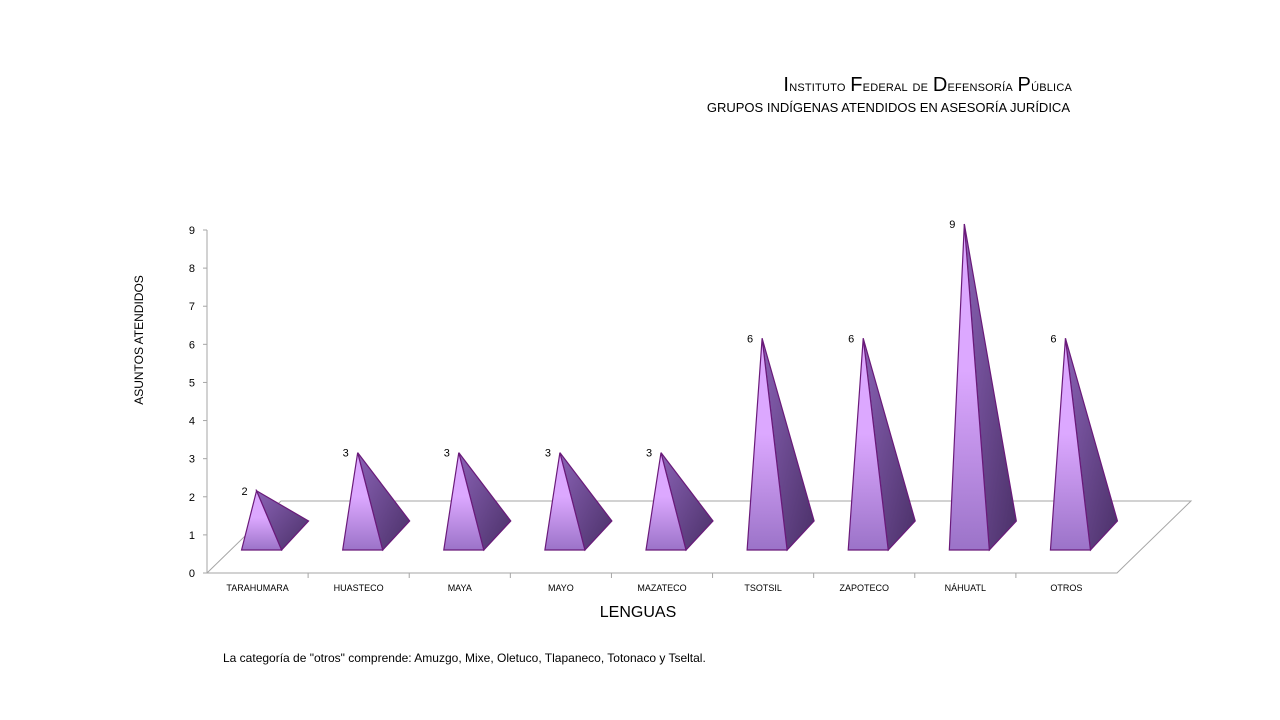  Describe the element at coordinates (786, 85) in the screenshot. I see `title-initial-0: I` at that location.